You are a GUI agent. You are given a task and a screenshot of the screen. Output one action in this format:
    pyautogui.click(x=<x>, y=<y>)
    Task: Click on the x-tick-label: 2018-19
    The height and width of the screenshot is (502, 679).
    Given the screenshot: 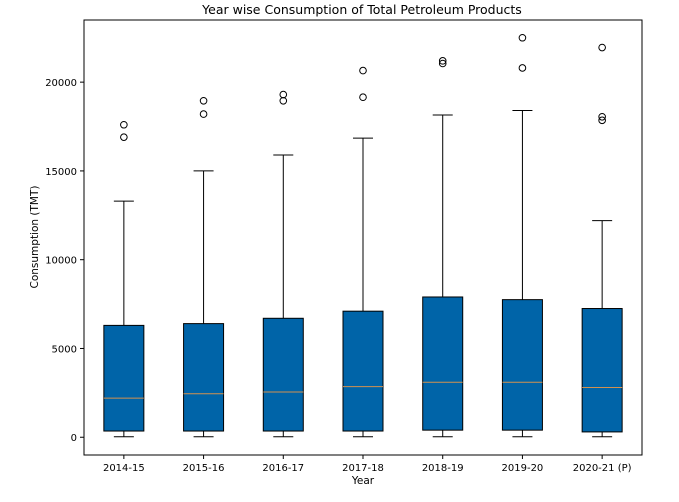 What is the action you would take?
    pyautogui.click(x=443, y=468)
    